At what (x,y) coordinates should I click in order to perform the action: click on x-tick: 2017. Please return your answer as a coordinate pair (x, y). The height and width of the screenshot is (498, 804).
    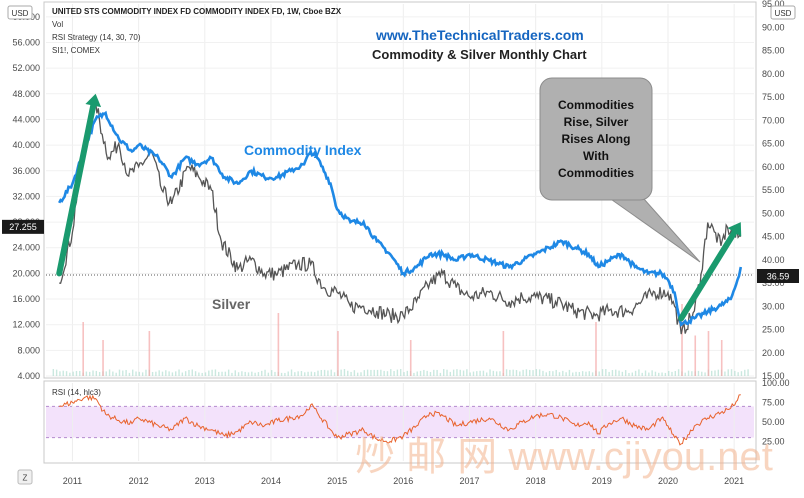
    Looking at the image, I should click on (469, 481).